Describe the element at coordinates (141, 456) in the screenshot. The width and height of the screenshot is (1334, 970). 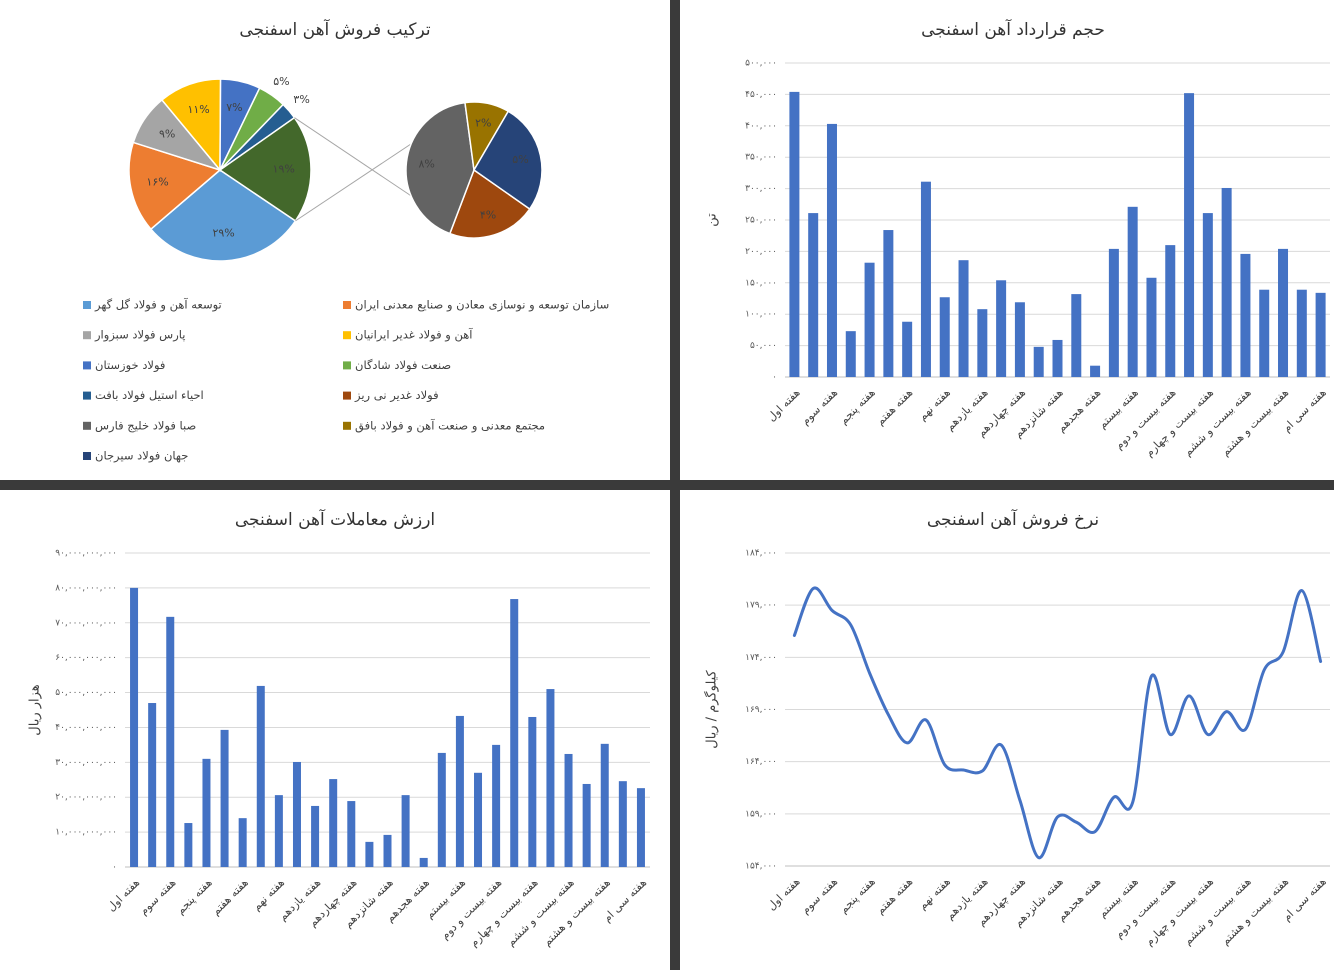
I see `legend-label: جهان فولاد سیرجان` at that location.